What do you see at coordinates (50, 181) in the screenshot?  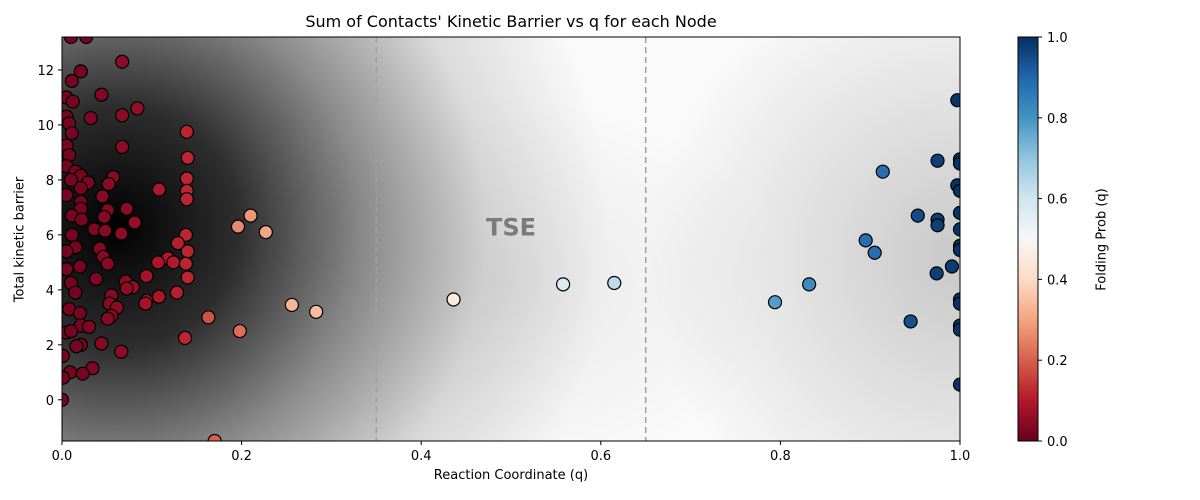 I see `y-tick-label: 8` at bounding box center [50, 181].